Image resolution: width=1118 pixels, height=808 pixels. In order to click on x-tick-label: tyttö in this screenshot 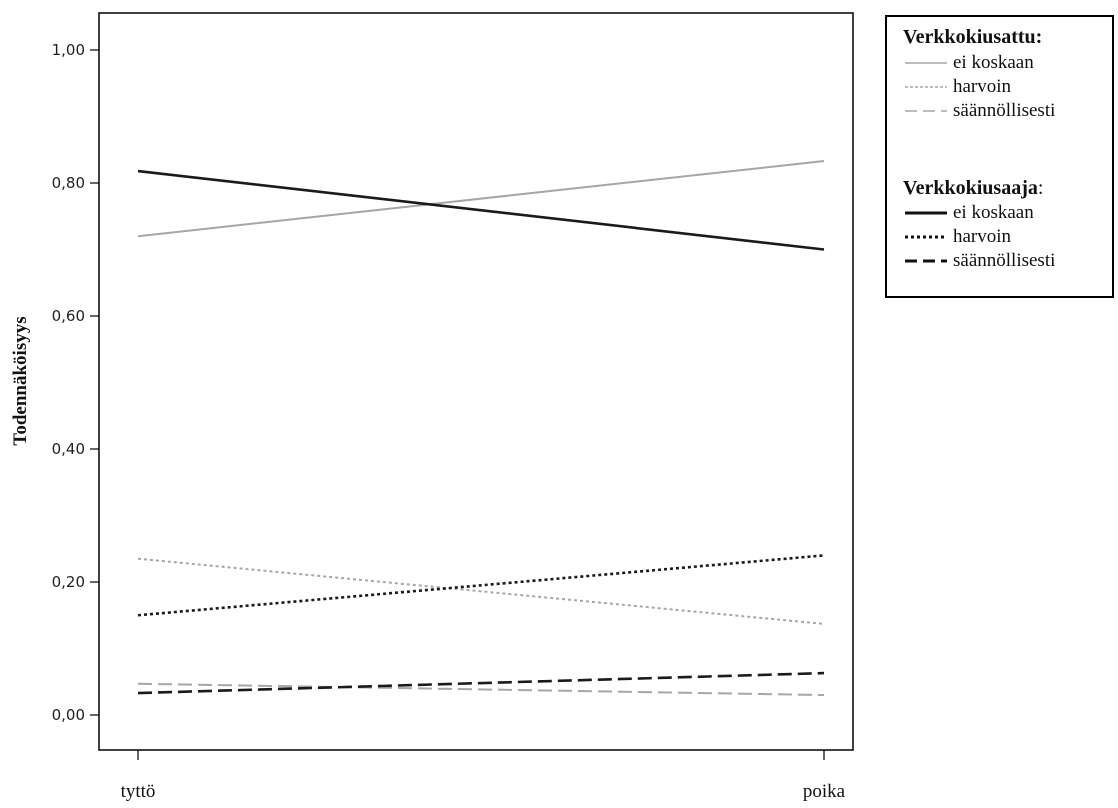, I will do `click(138, 791)`.